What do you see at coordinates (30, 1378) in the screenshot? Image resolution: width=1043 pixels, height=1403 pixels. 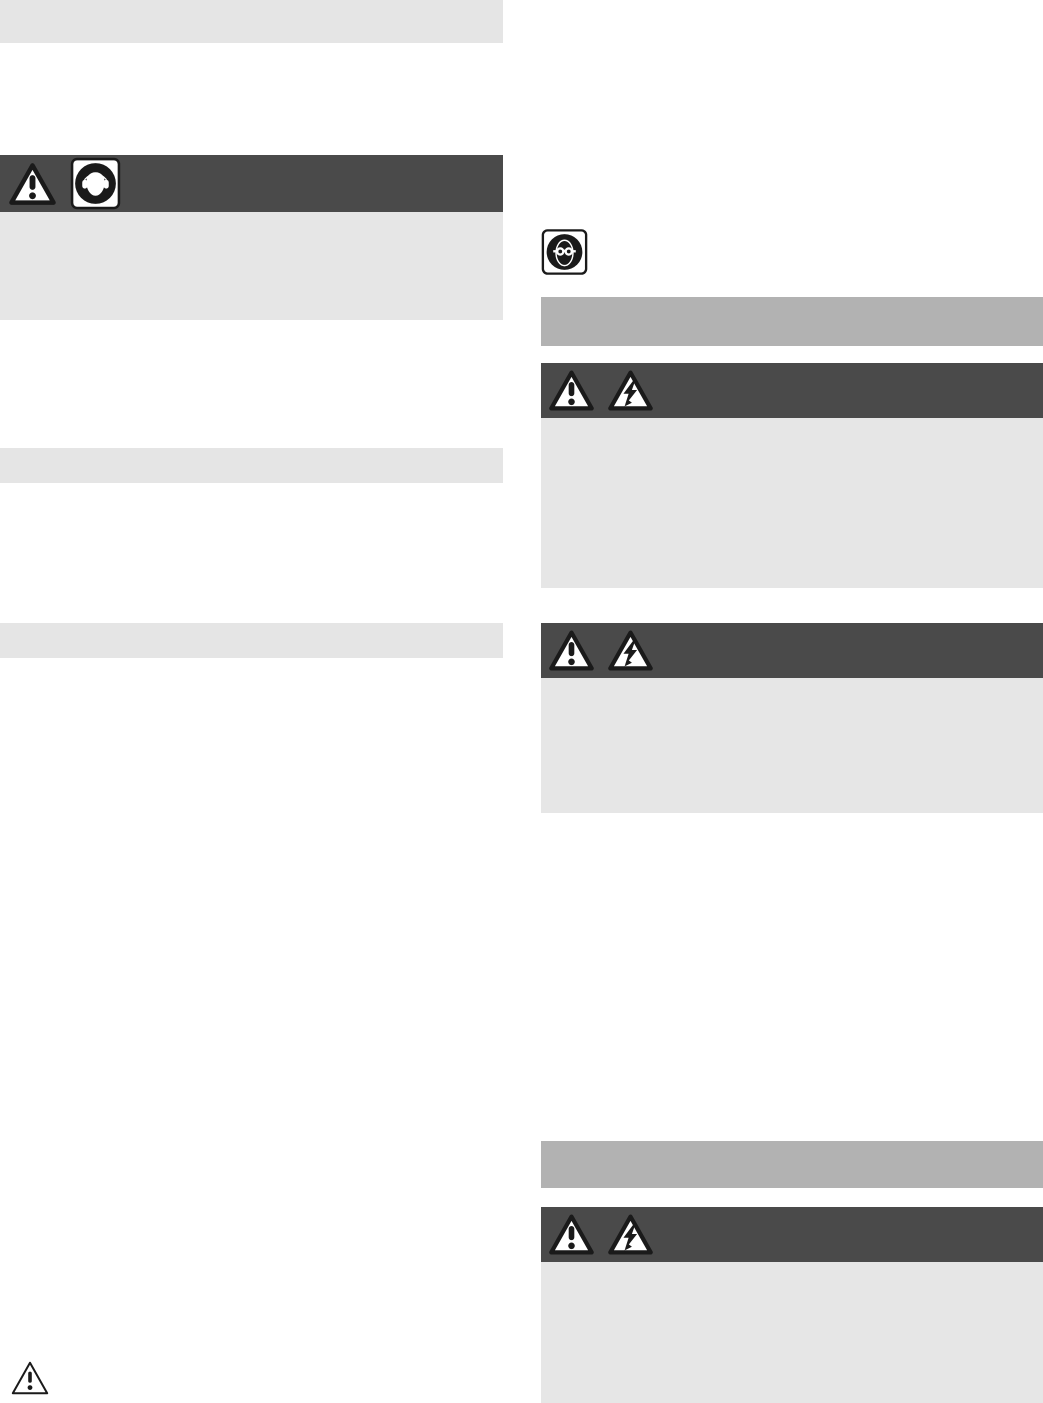 I see `warning-triangle-outline-icon` at bounding box center [30, 1378].